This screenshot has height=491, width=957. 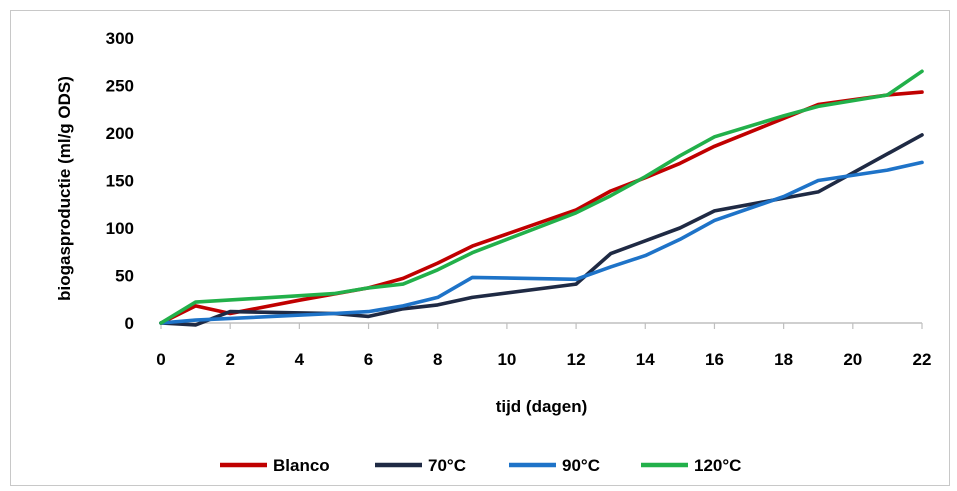 I want to click on y-tick-label: 150, so click(x=120, y=181).